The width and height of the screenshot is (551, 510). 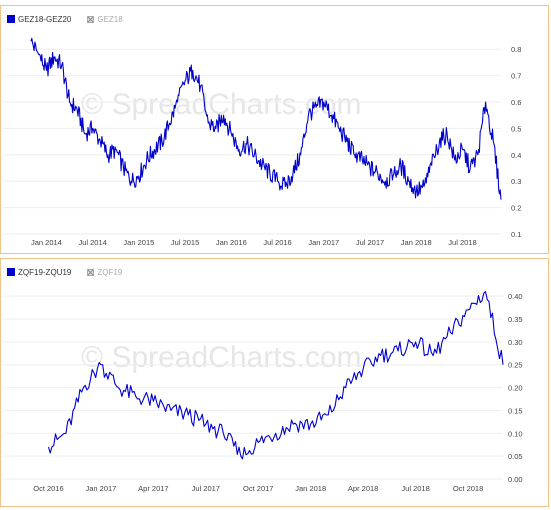 What do you see at coordinates (515, 365) in the screenshot?
I see `y-tick-label: 0.25` at bounding box center [515, 365].